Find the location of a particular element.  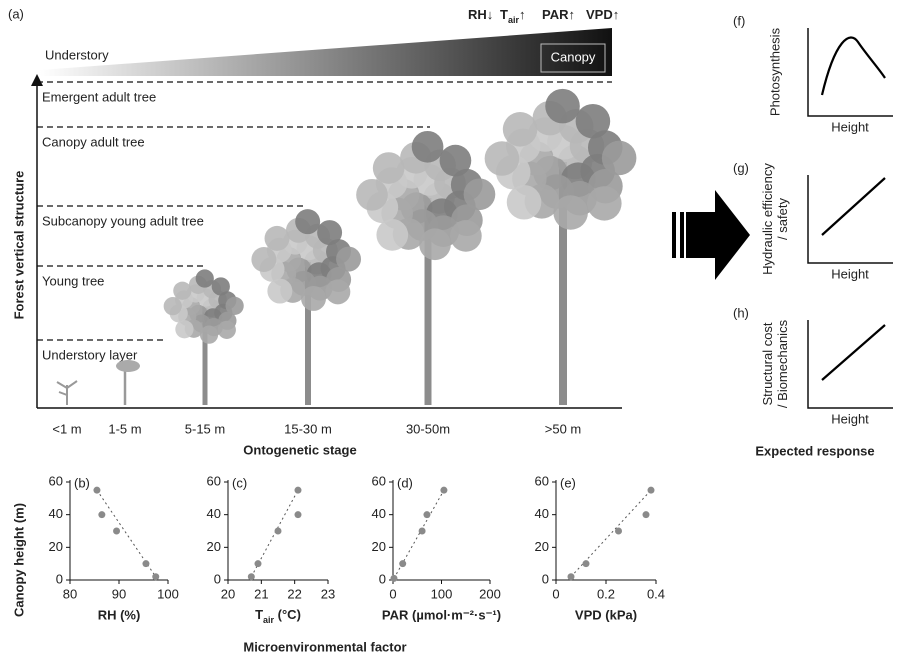

panel-label: (f) is located at coordinates (739, 20).